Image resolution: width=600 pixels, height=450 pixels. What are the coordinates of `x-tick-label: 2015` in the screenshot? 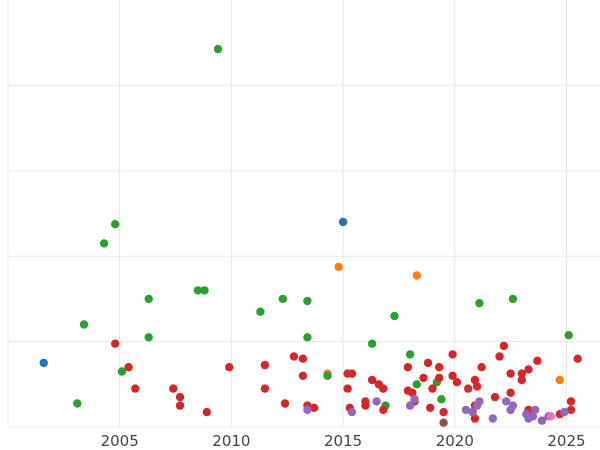 It's located at (343, 441).